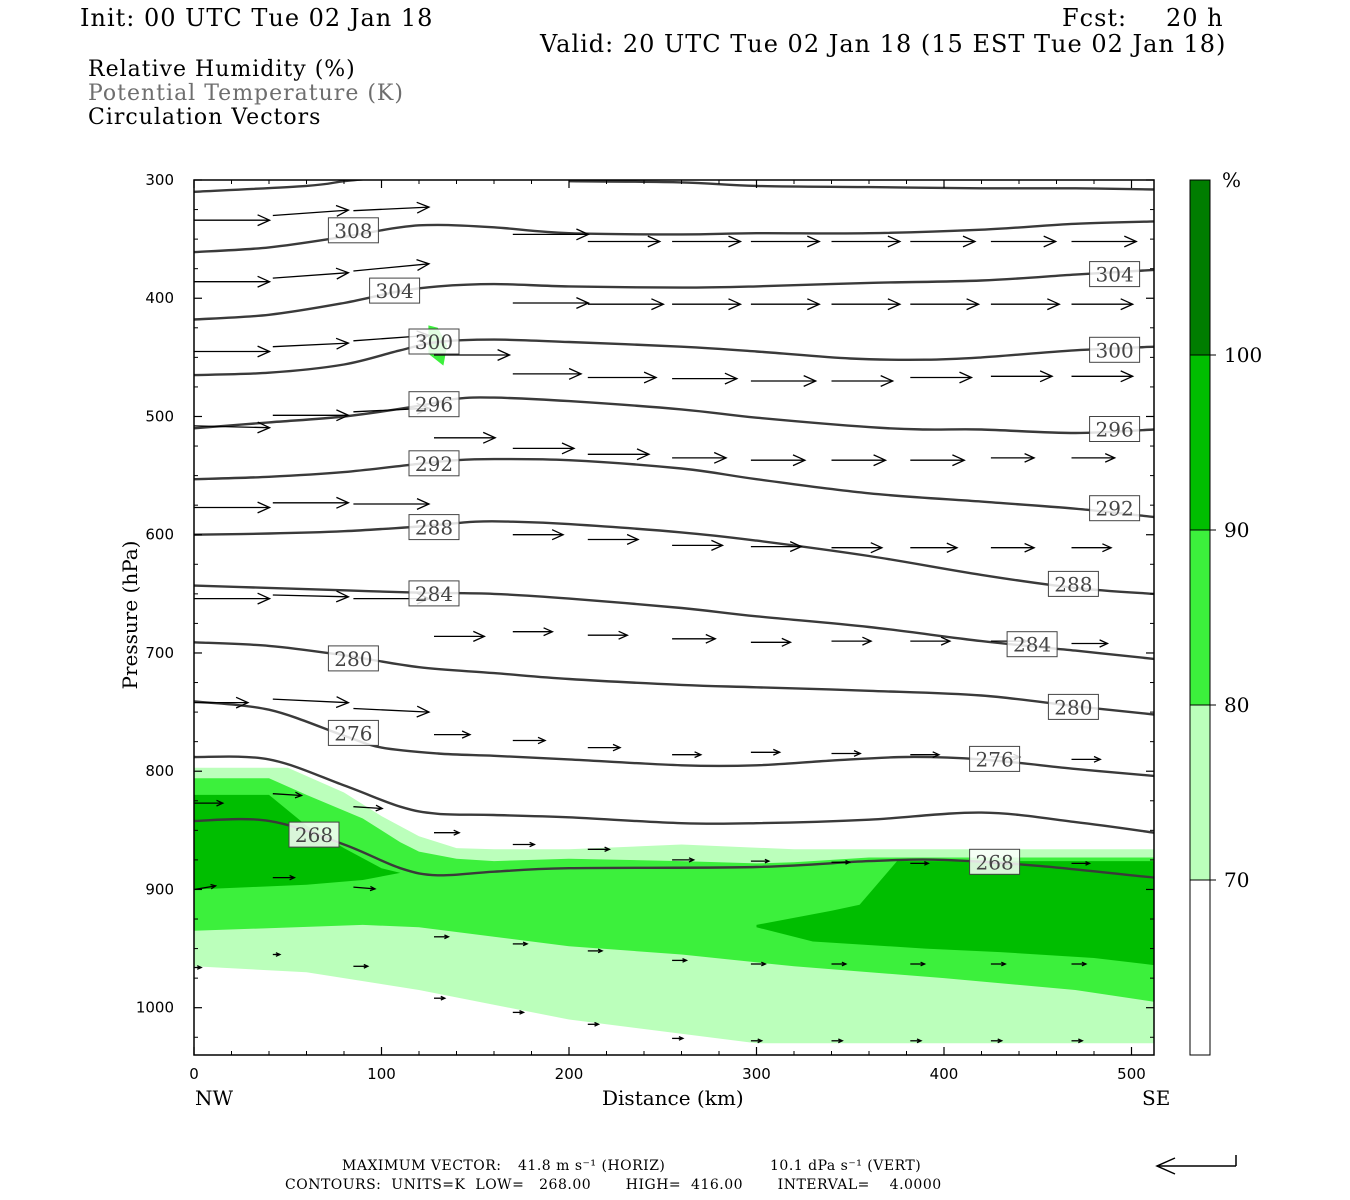 Image resolution: width=1350 pixels, height=1200 pixels. What do you see at coordinates (159, 298) in the screenshot?
I see `y-tick-label: 400` at bounding box center [159, 298].